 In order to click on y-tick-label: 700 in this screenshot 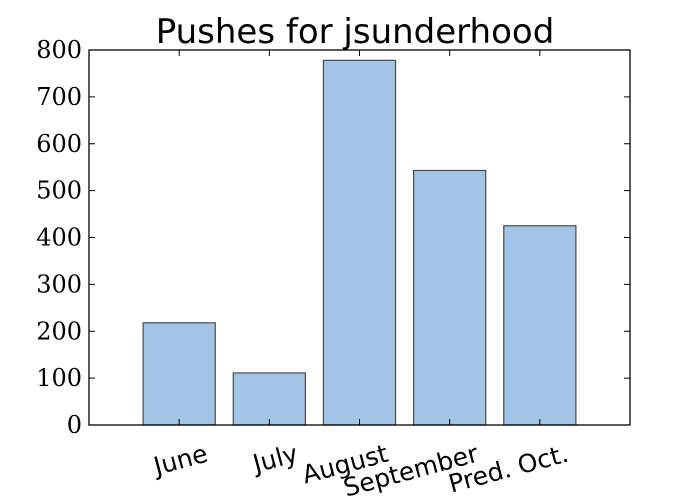, I will do `click(59, 97)`.